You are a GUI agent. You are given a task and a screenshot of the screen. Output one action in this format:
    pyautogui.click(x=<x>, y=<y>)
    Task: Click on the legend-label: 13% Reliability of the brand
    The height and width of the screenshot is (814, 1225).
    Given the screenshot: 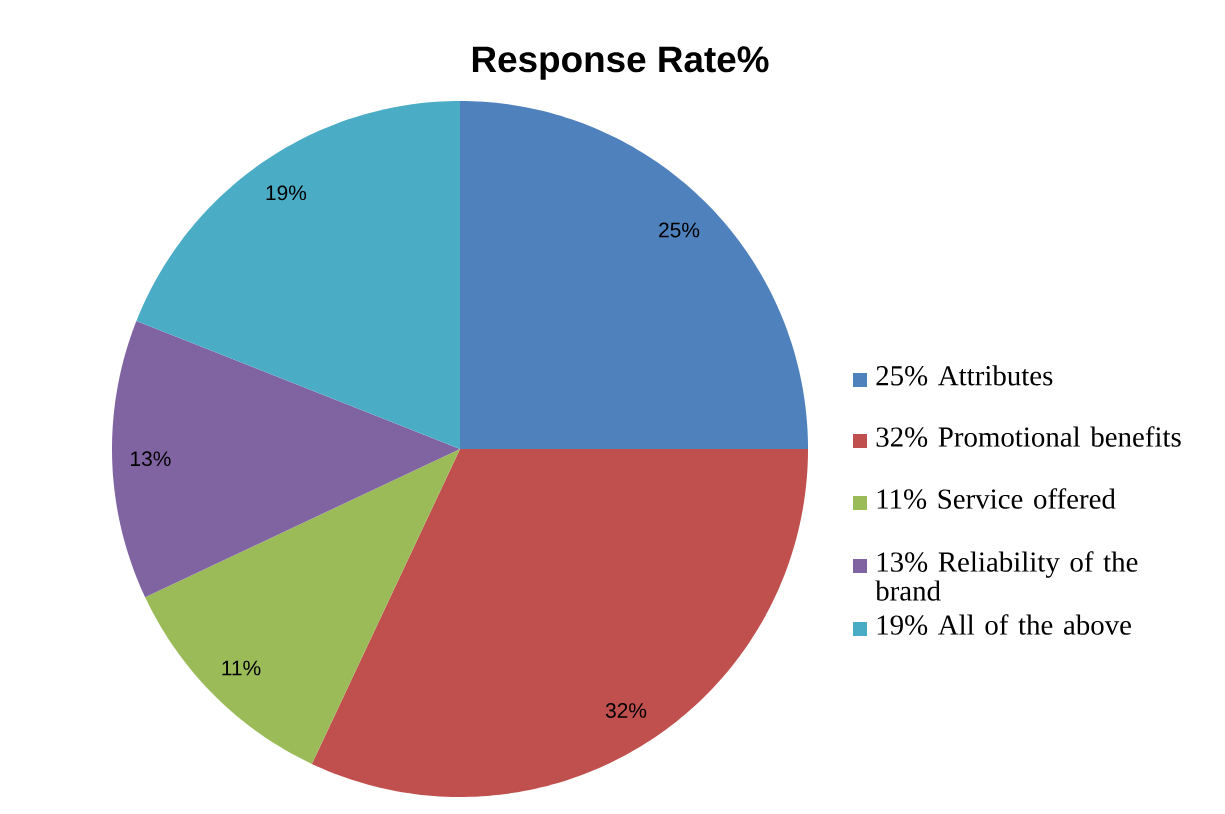 What is the action you would take?
    pyautogui.click(x=1006, y=576)
    